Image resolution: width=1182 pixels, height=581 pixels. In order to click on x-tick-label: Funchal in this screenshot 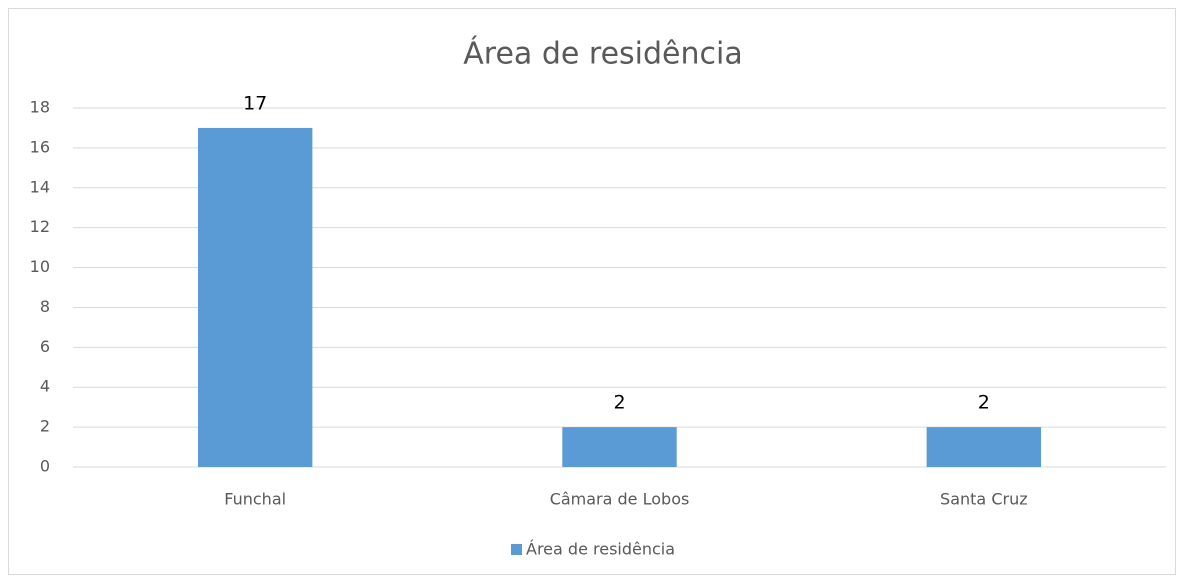, I will do `click(255, 499)`.